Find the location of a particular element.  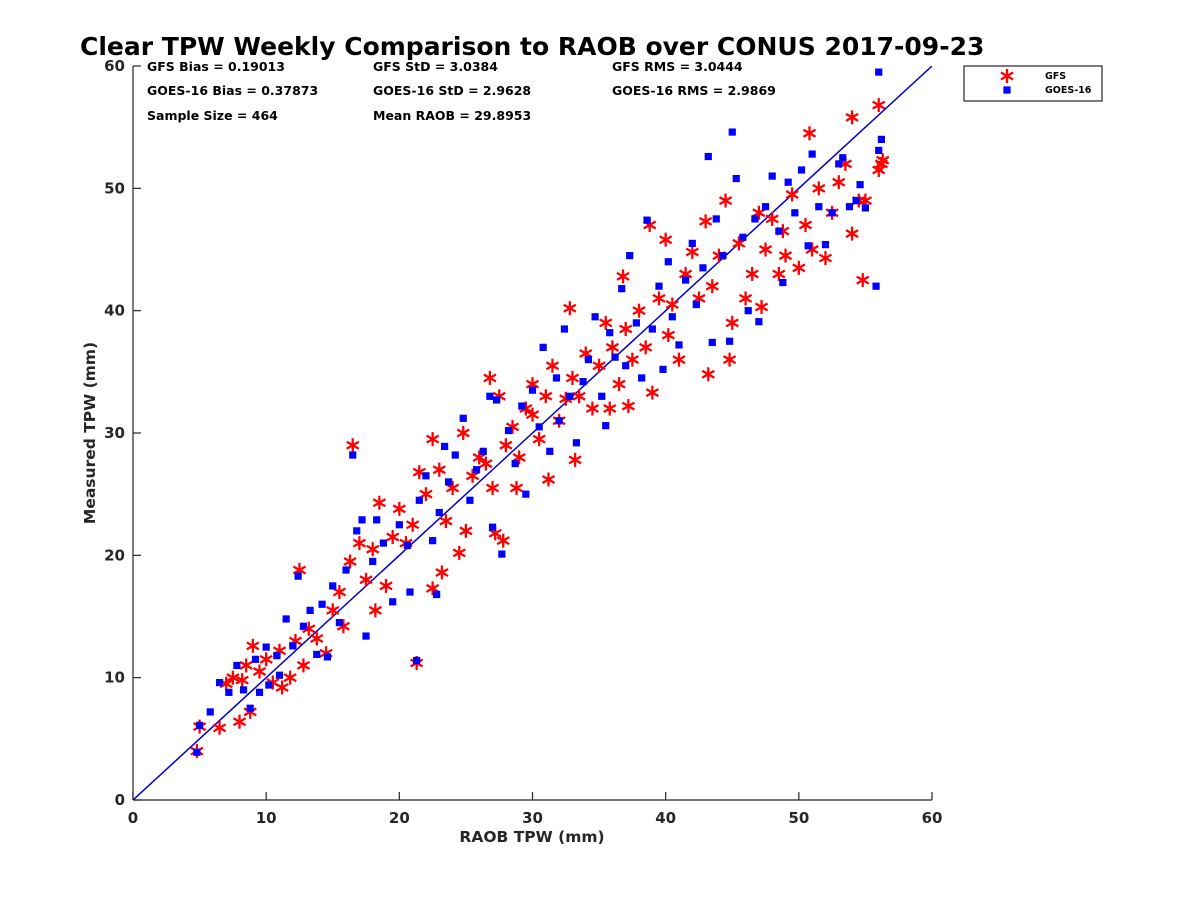

x-tick-label: 30 is located at coordinates (532, 818).